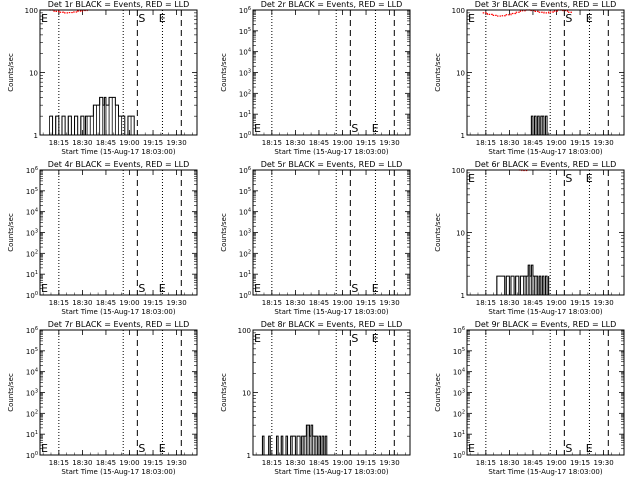 The width and height of the screenshot is (640, 480). What do you see at coordinates (546, 164) in the screenshot?
I see `panel-title: Det 6r BLACK = Events, RED = LLD` at bounding box center [546, 164].